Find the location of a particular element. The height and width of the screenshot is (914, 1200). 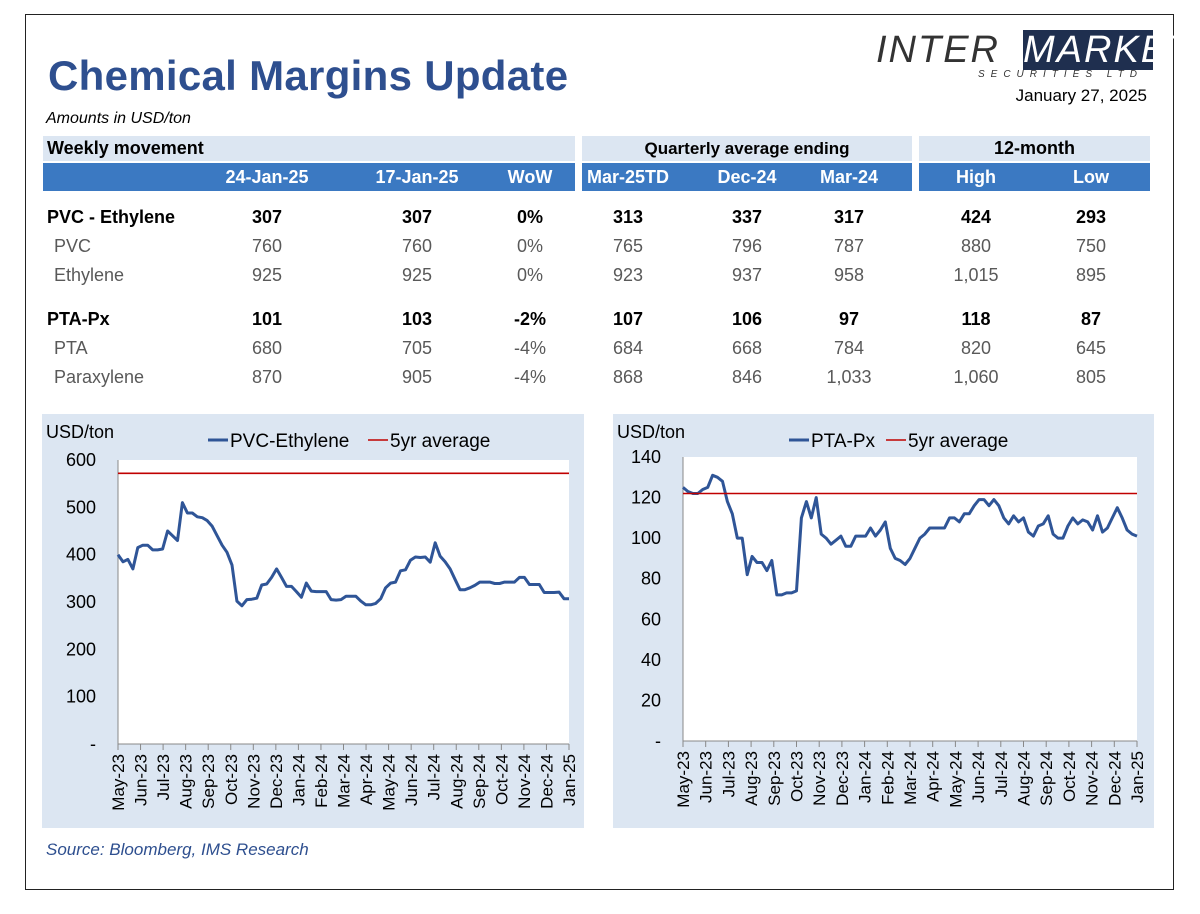

x-tick-label: Feb-24 is located at coordinates (887, 778).